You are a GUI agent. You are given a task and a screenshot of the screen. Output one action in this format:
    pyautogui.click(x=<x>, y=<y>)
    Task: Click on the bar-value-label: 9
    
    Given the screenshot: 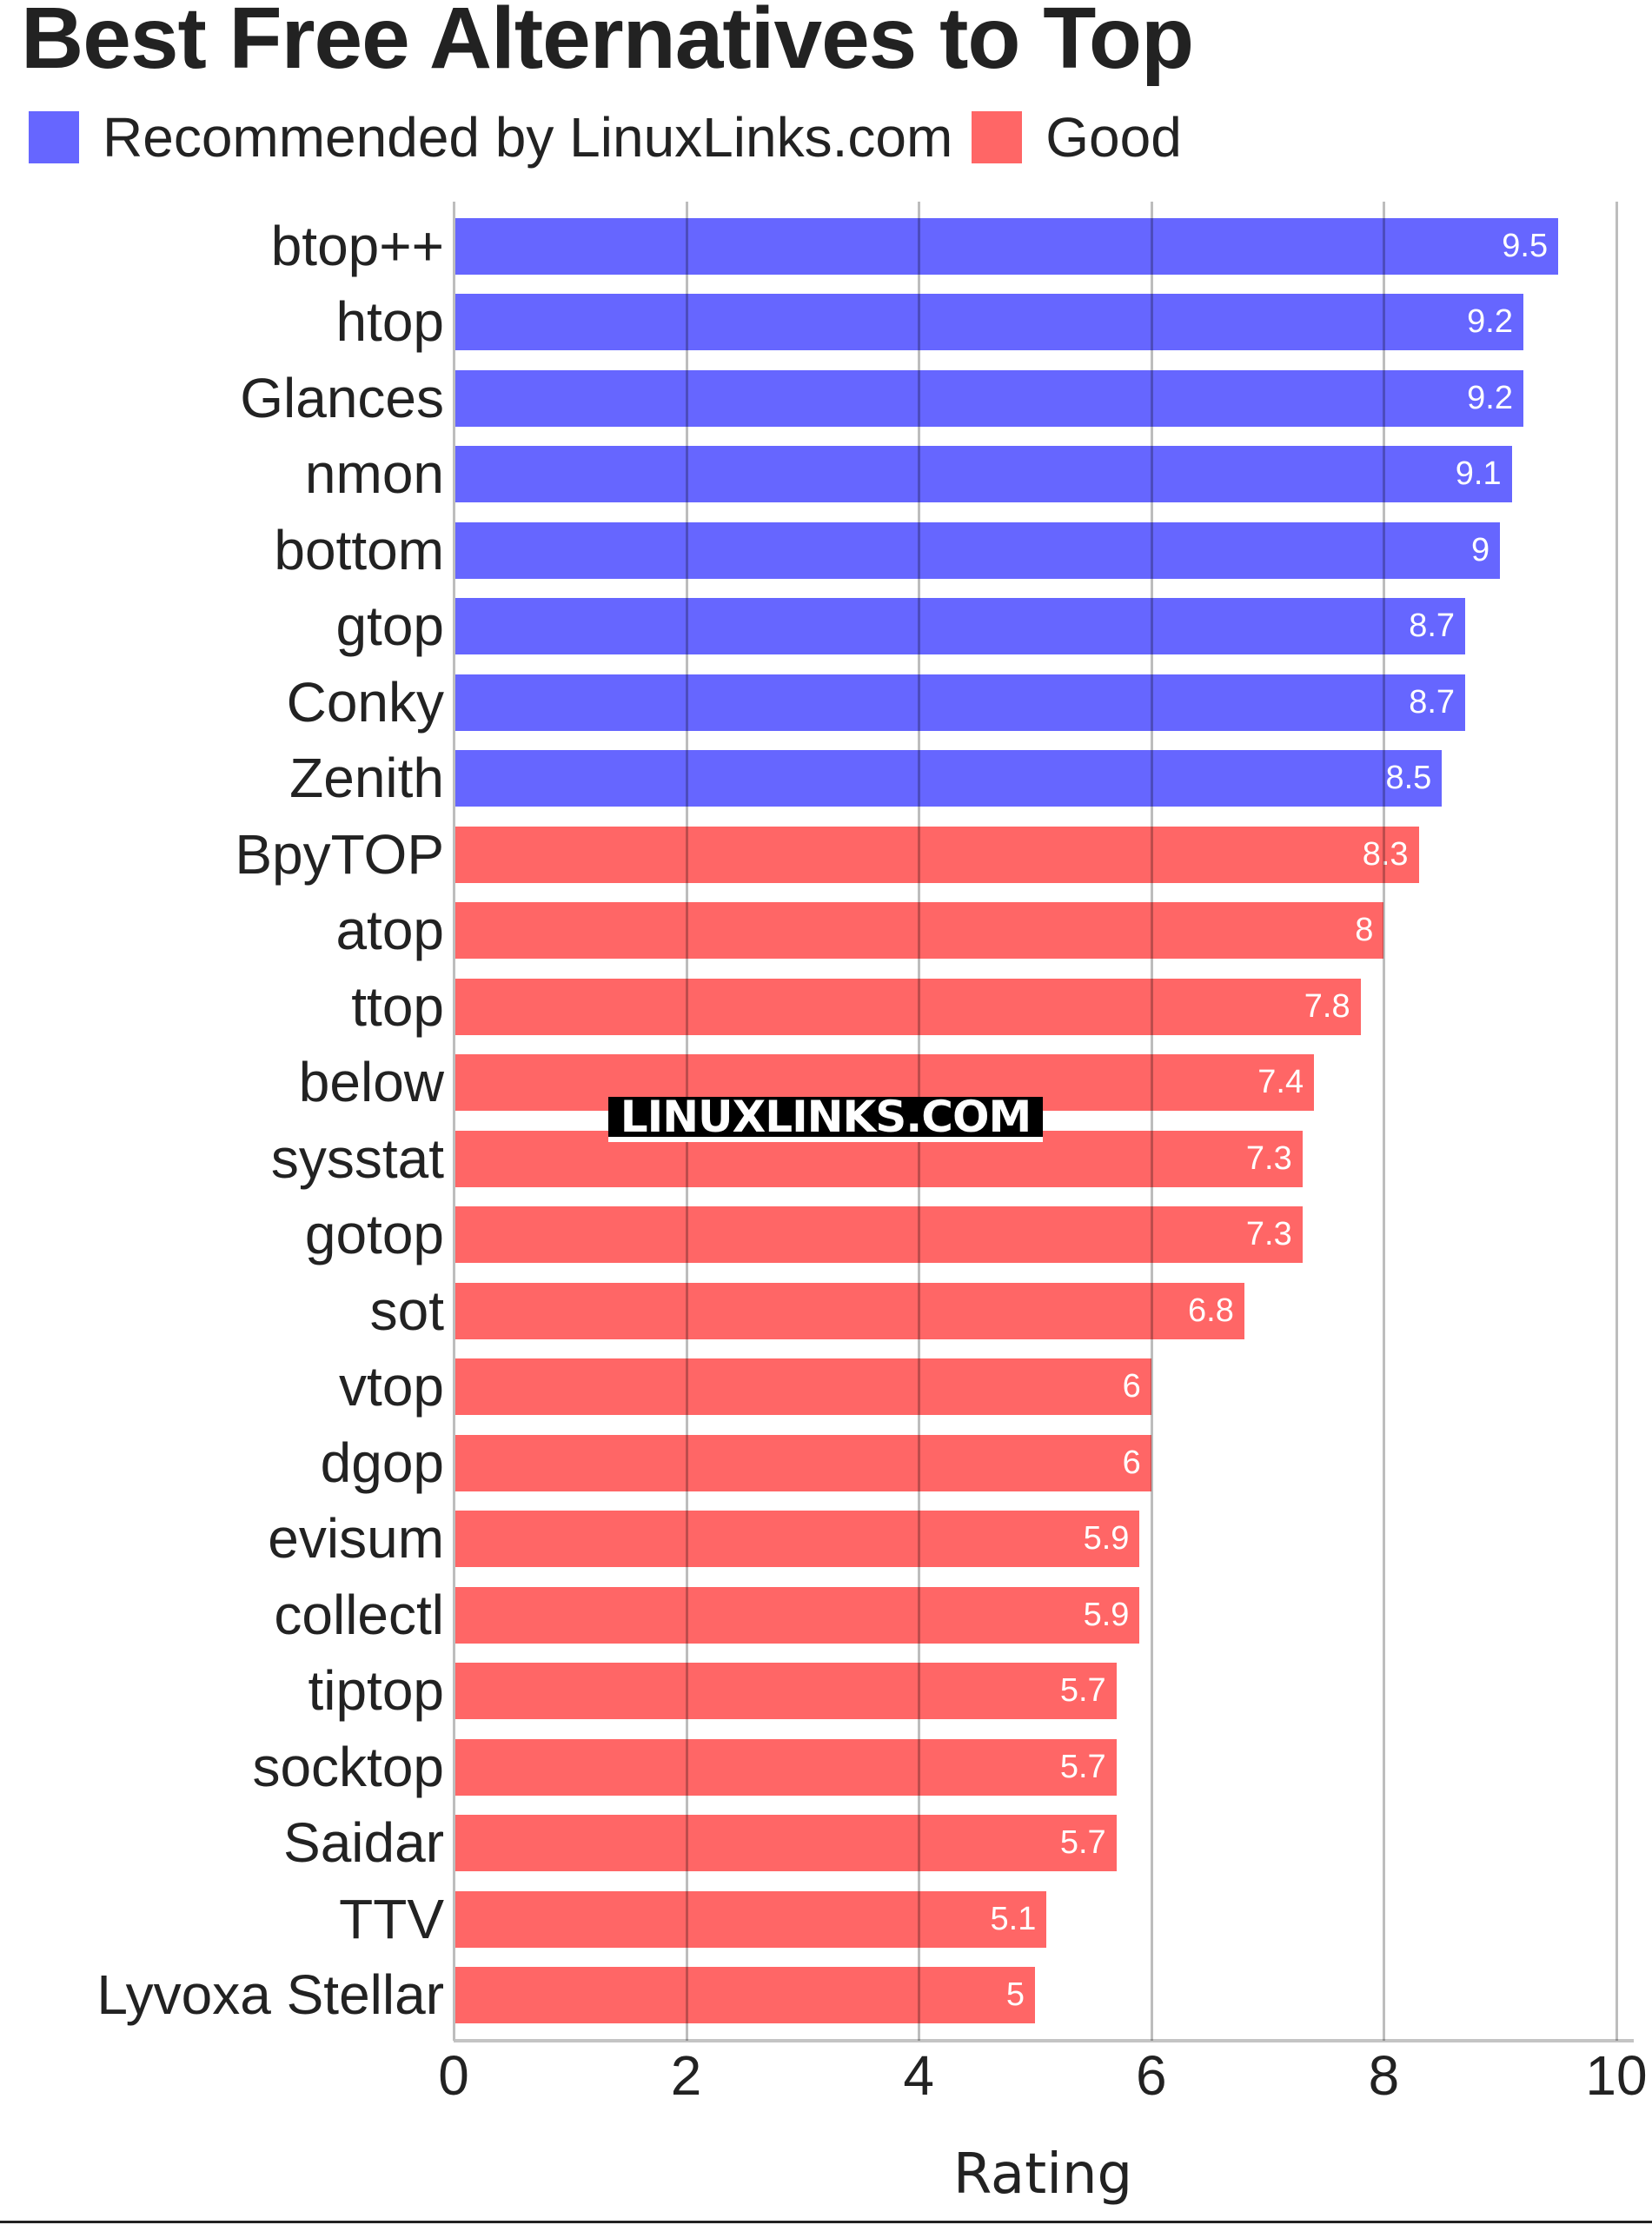 What is the action you would take?
    pyautogui.click(x=1480, y=550)
    